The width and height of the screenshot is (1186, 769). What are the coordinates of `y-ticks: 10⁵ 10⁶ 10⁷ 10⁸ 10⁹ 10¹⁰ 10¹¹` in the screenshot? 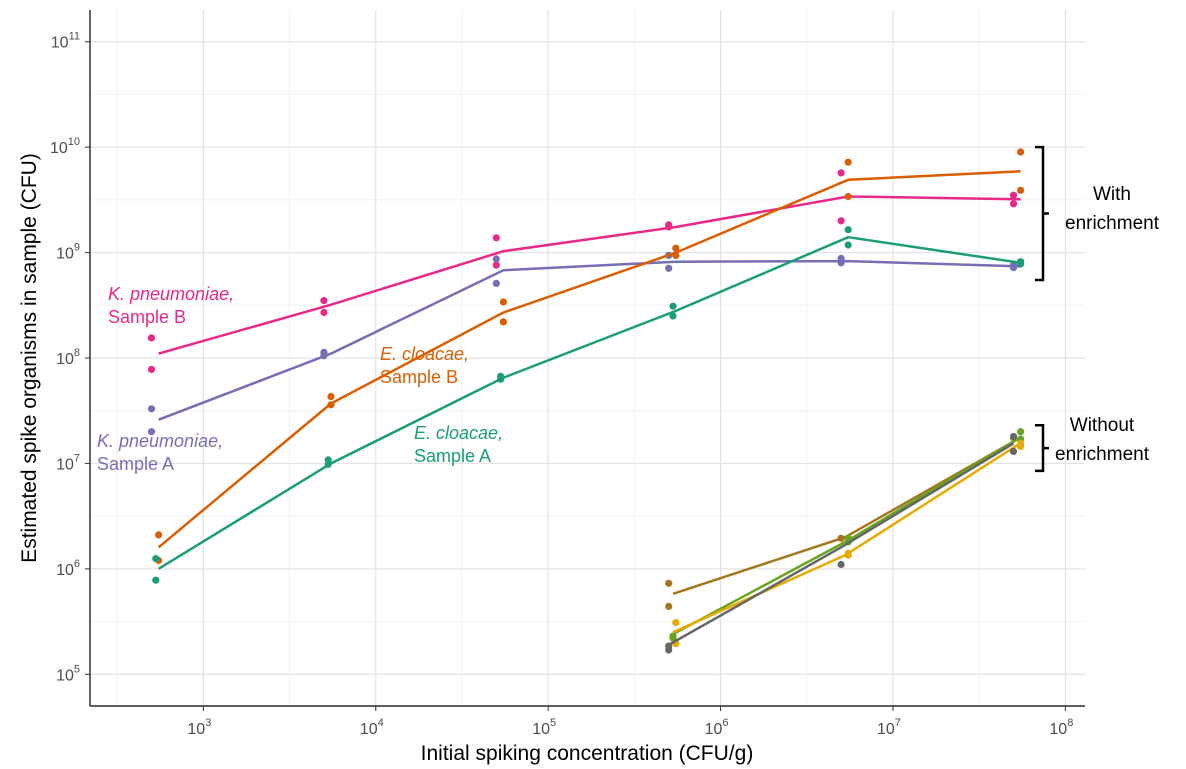 It's located at (70, 357).